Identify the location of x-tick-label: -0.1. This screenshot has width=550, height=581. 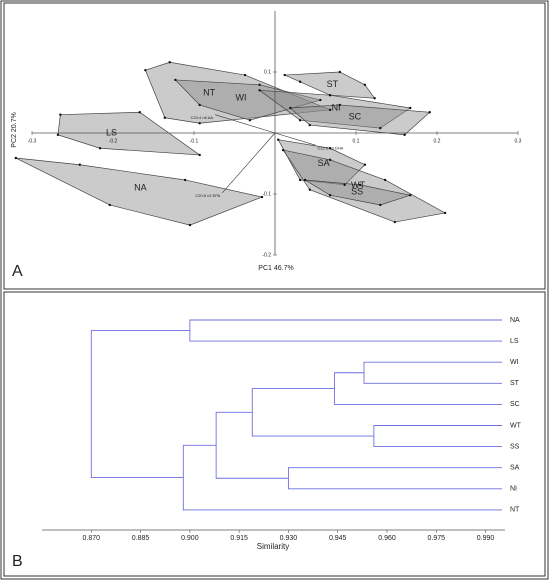
(194, 141).